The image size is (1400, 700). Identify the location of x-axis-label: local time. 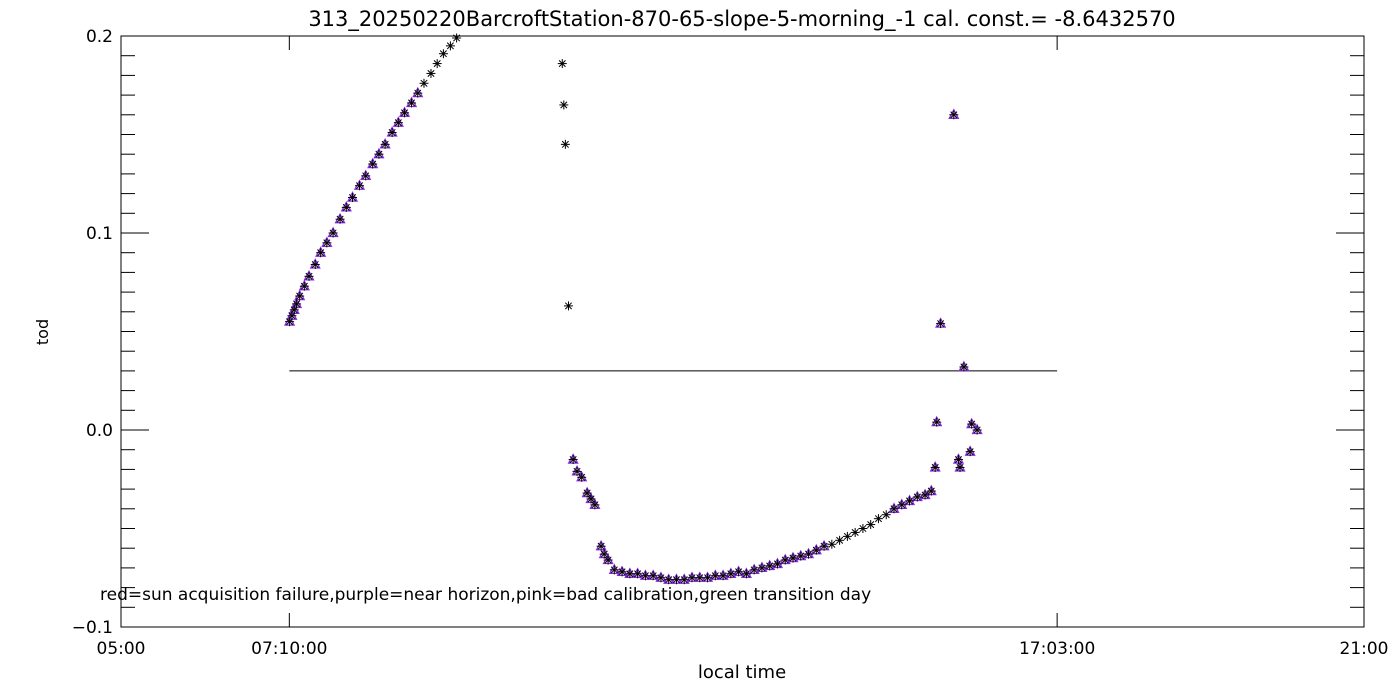
(742, 672).